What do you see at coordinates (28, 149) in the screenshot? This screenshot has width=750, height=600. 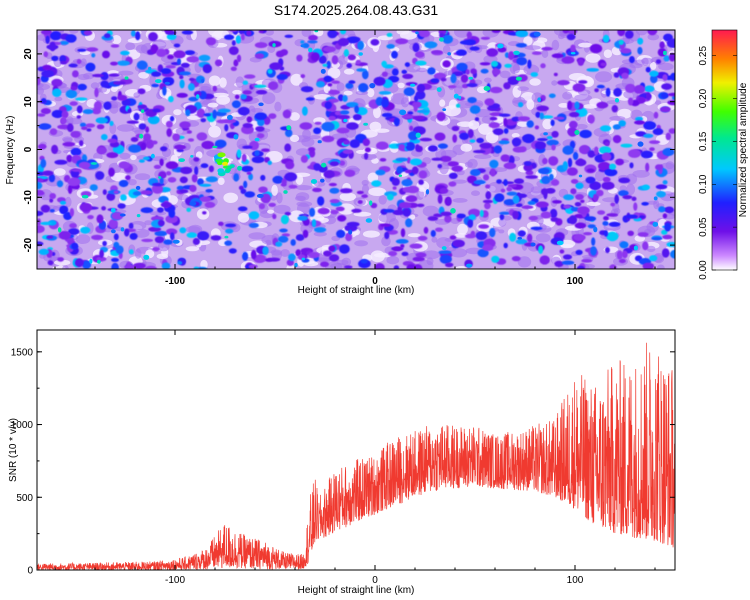 I see `heatmap-y-tick-label: 0` at bounding box center [28, 149].